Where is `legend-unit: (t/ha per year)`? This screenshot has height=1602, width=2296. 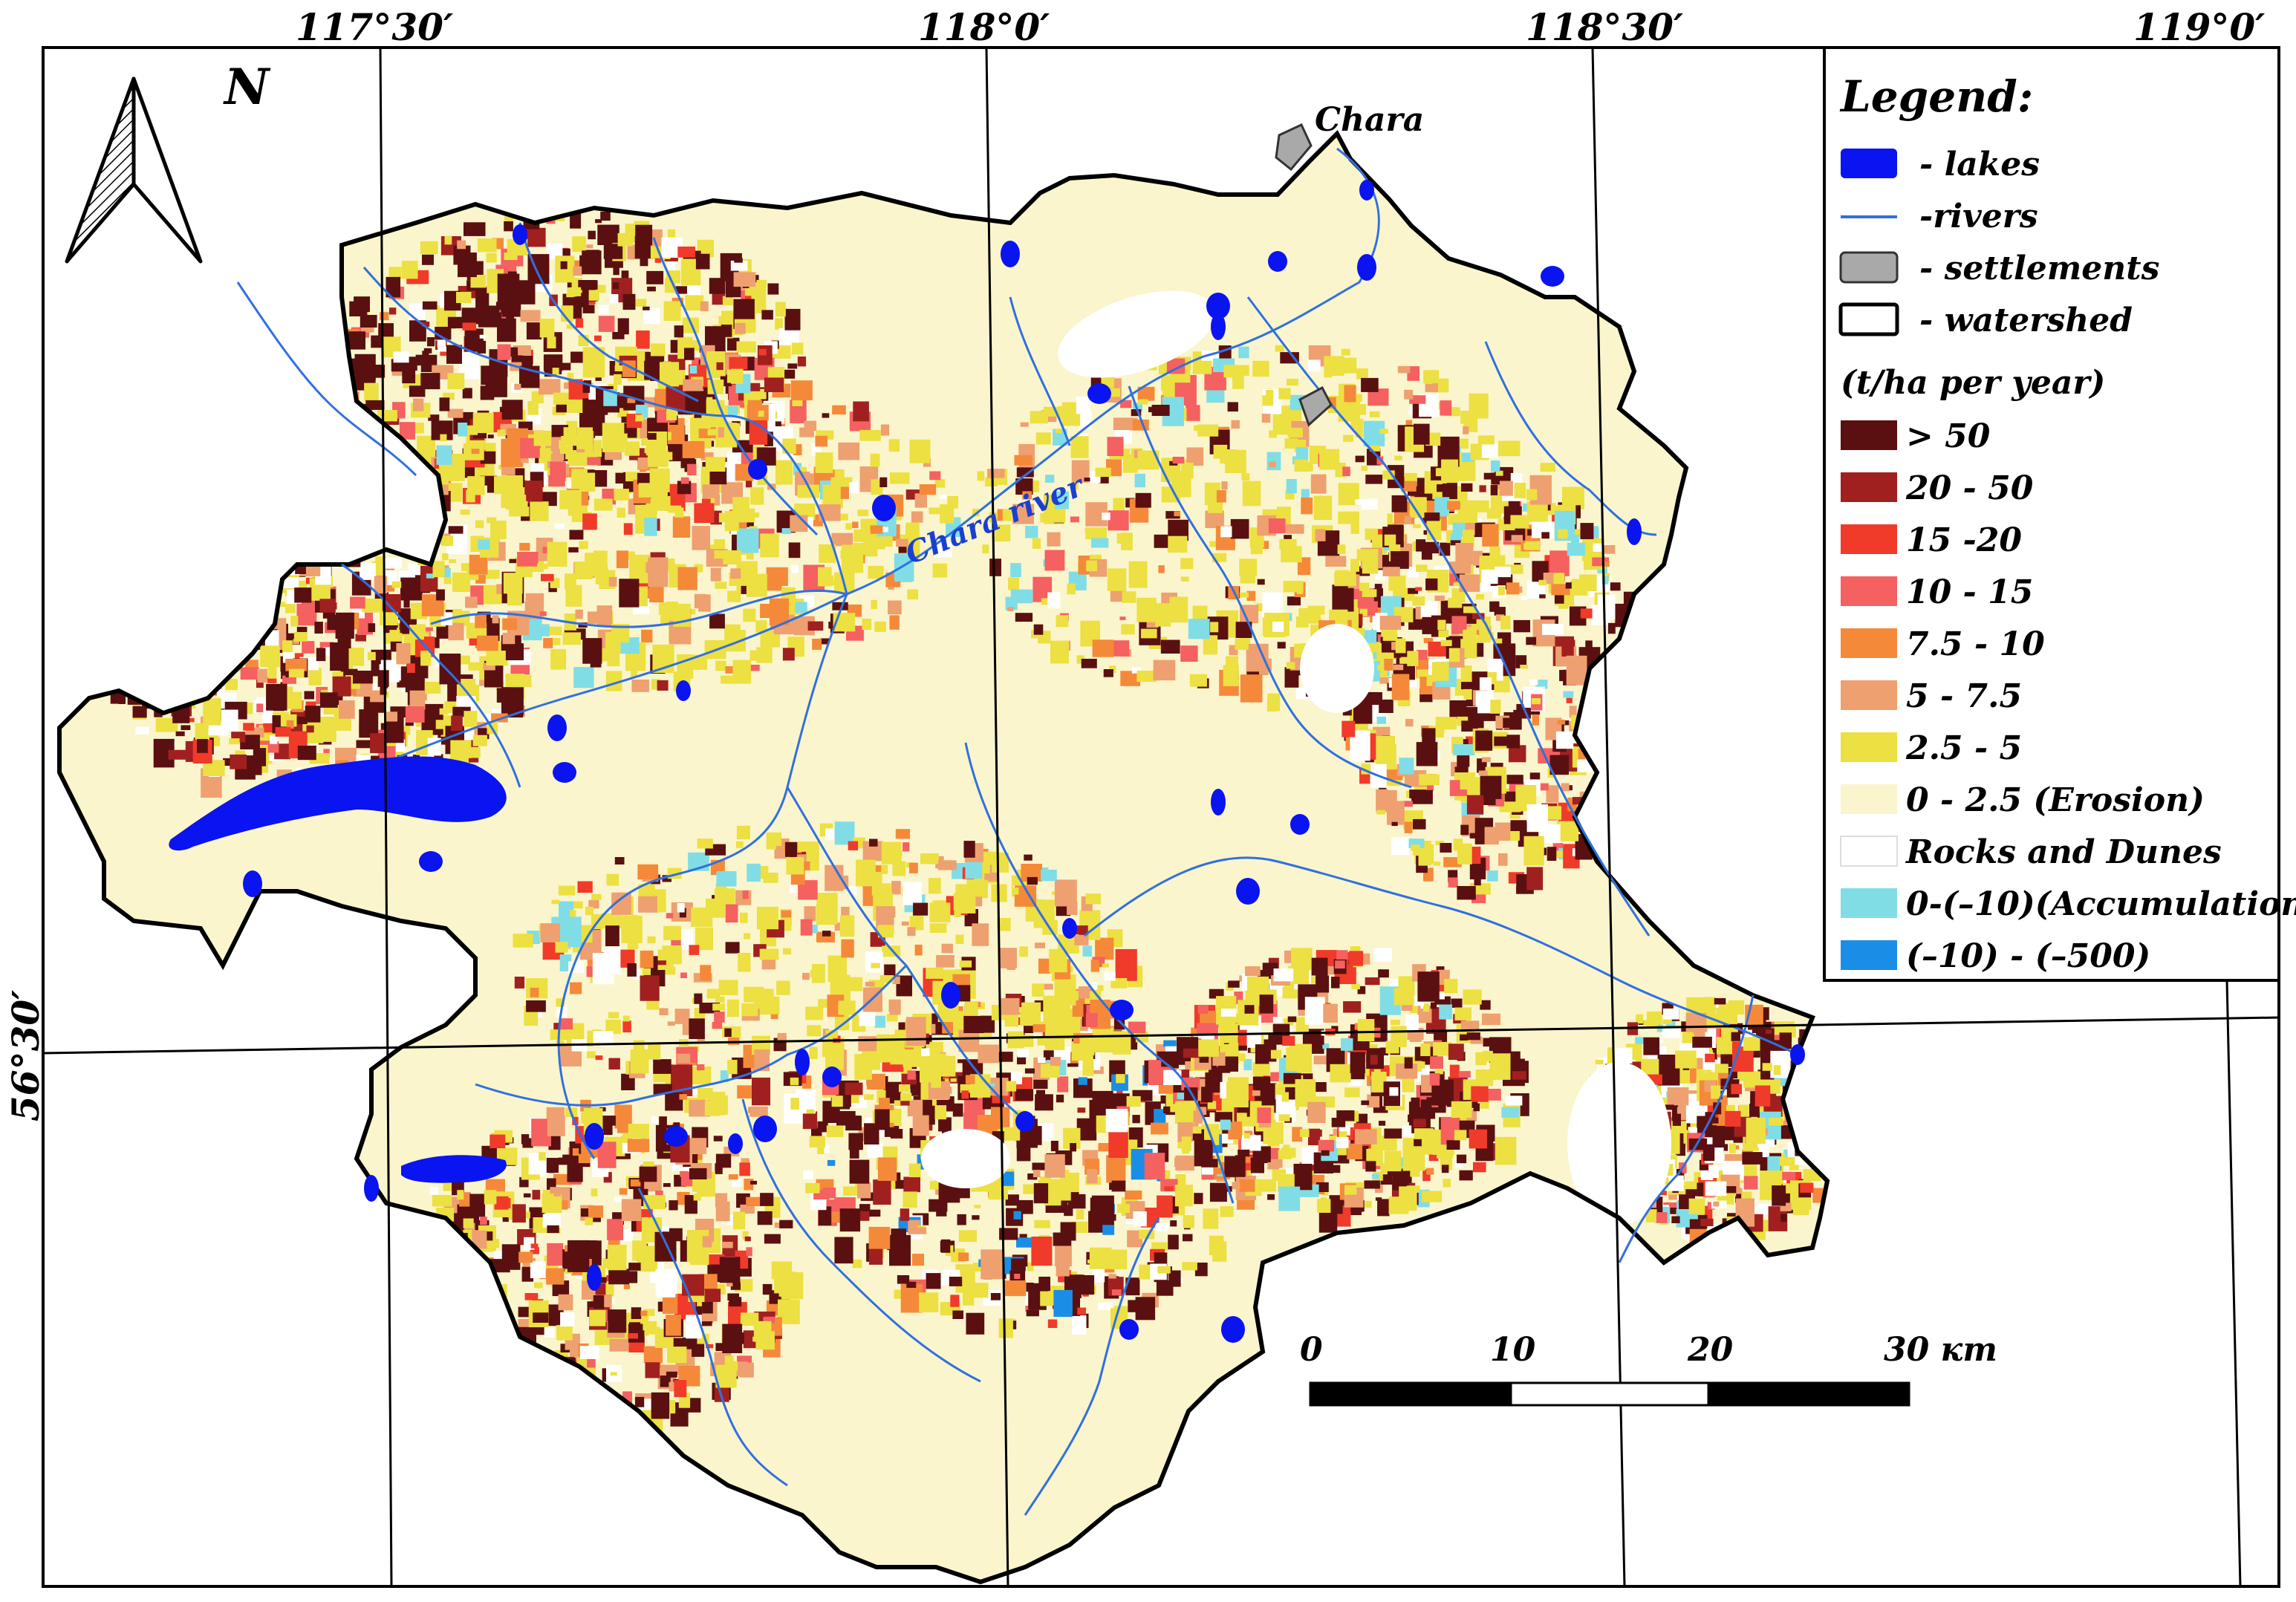
legend-unit: (t/ha per year) is located at coordinates (1973, 383).